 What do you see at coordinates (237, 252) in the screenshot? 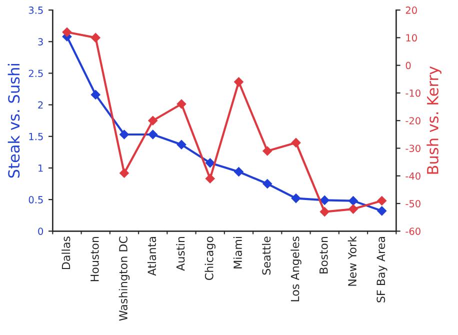
I see `x-tick-label: Miami` at bounding box center [237, 252].